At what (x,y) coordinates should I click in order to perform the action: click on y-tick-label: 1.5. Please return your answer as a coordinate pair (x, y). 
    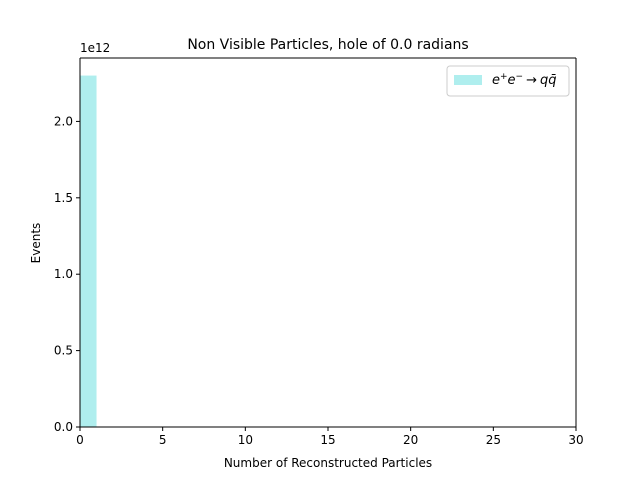
    Looking at the image, I should click on (63, 198).